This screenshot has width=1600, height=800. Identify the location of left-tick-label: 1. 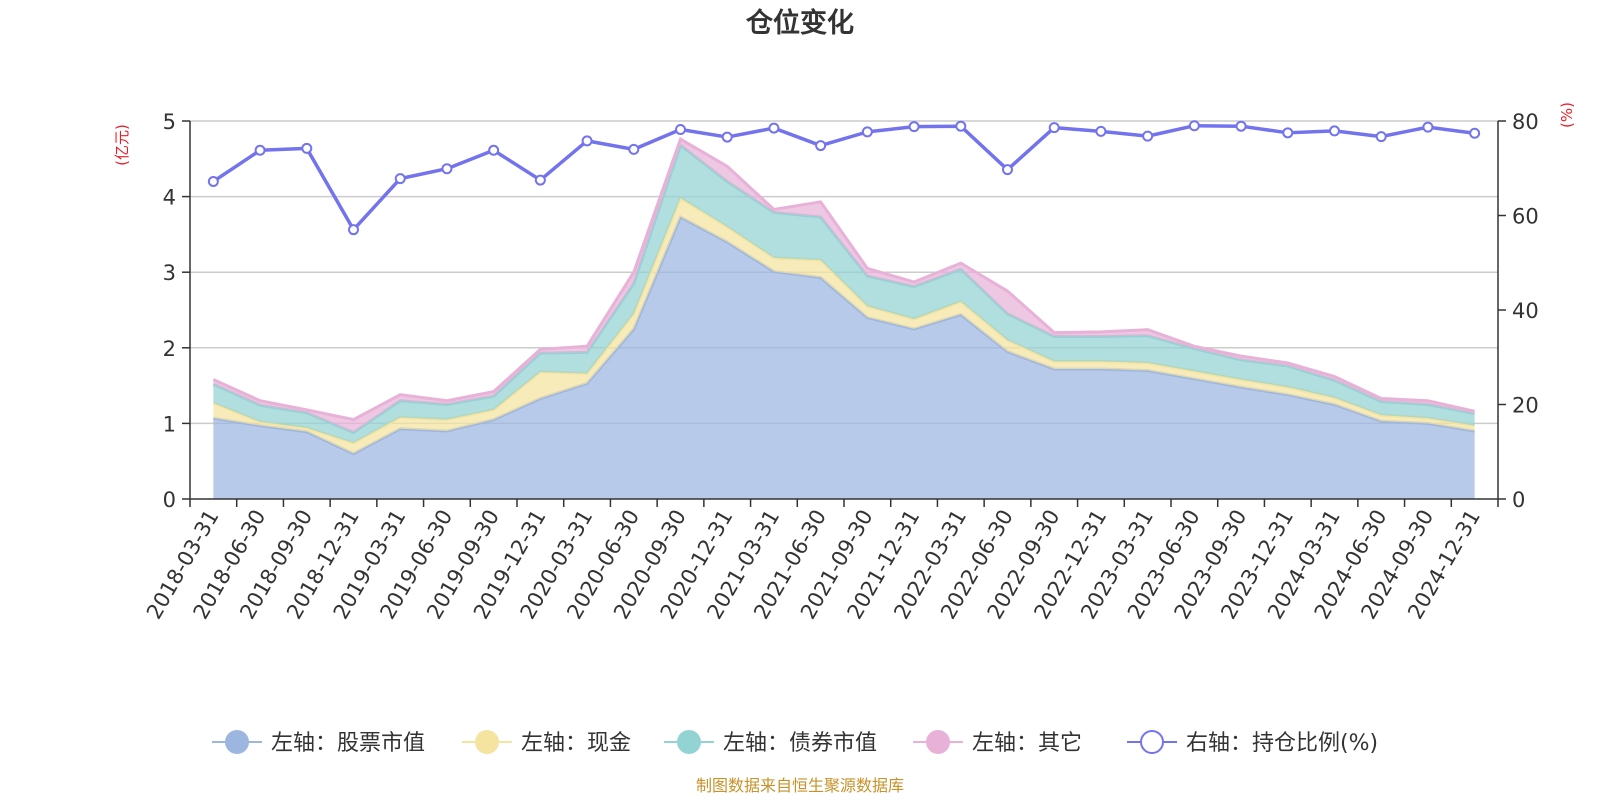
(169, 424).